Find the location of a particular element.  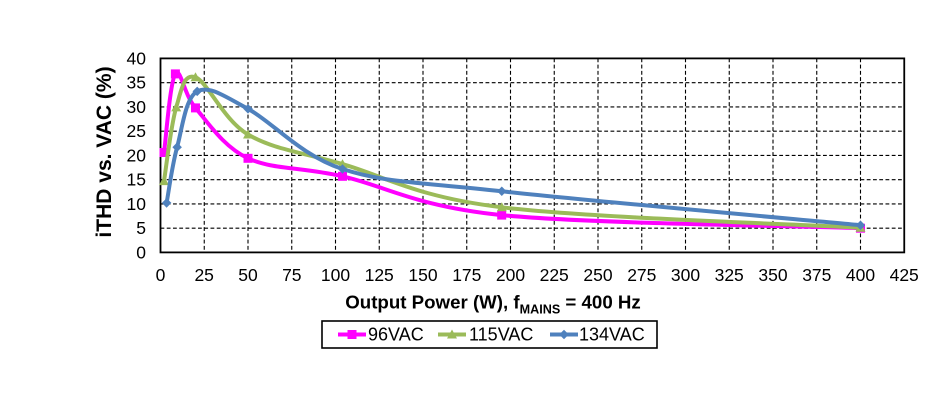

svg-text: 150 is located at coordinates (422, 275).